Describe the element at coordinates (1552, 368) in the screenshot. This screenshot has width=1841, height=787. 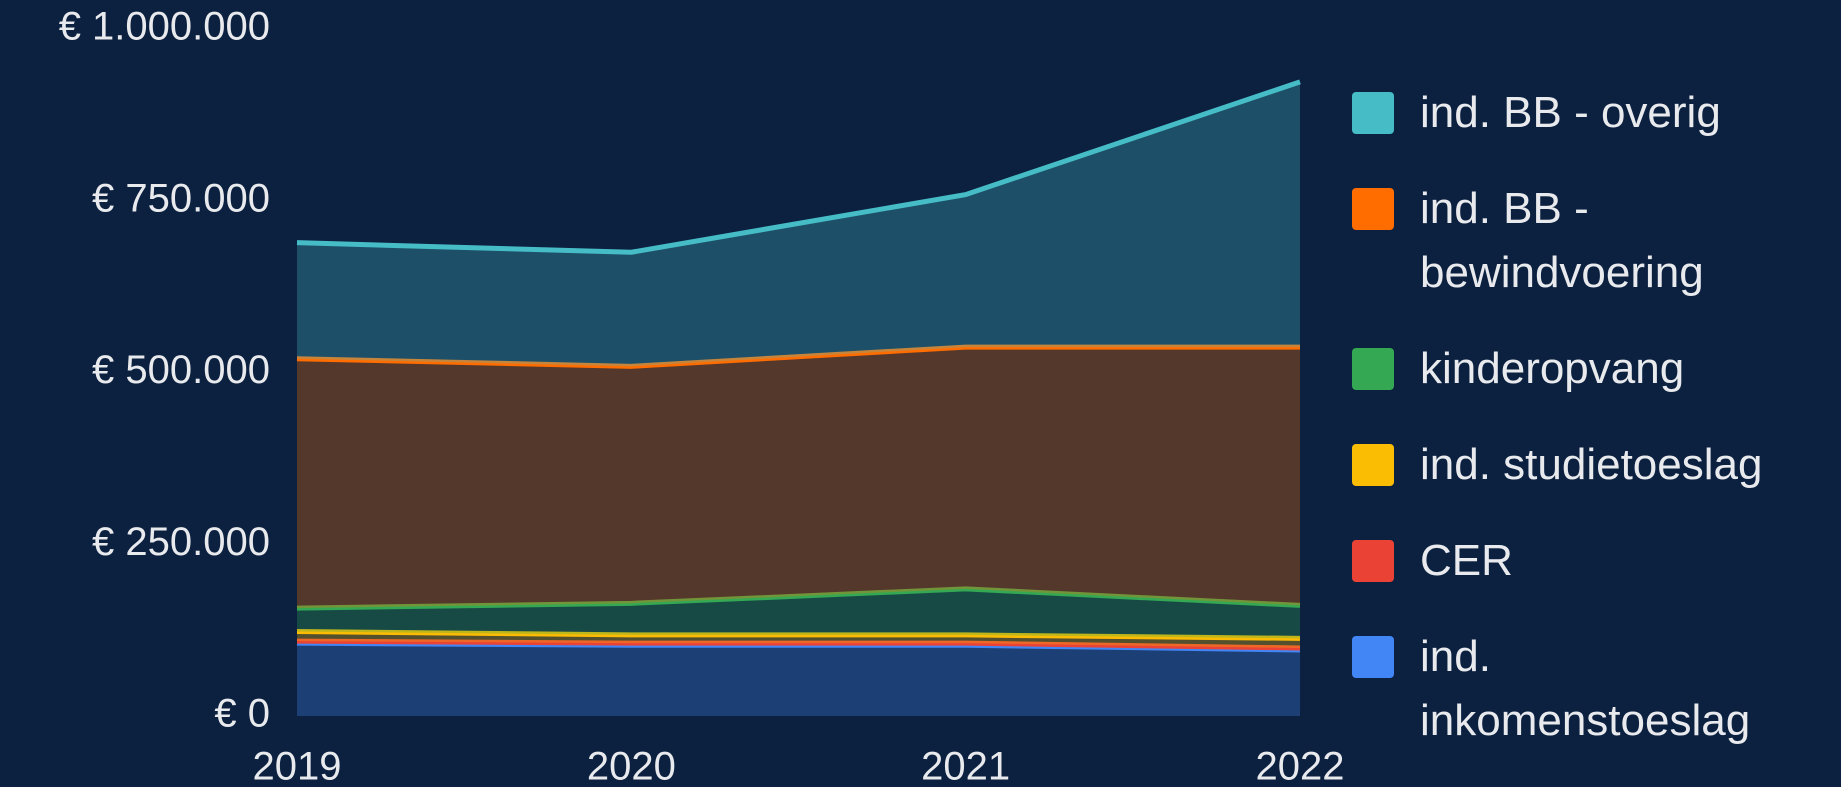
I see `legend-label: kinderopvang` at that location.